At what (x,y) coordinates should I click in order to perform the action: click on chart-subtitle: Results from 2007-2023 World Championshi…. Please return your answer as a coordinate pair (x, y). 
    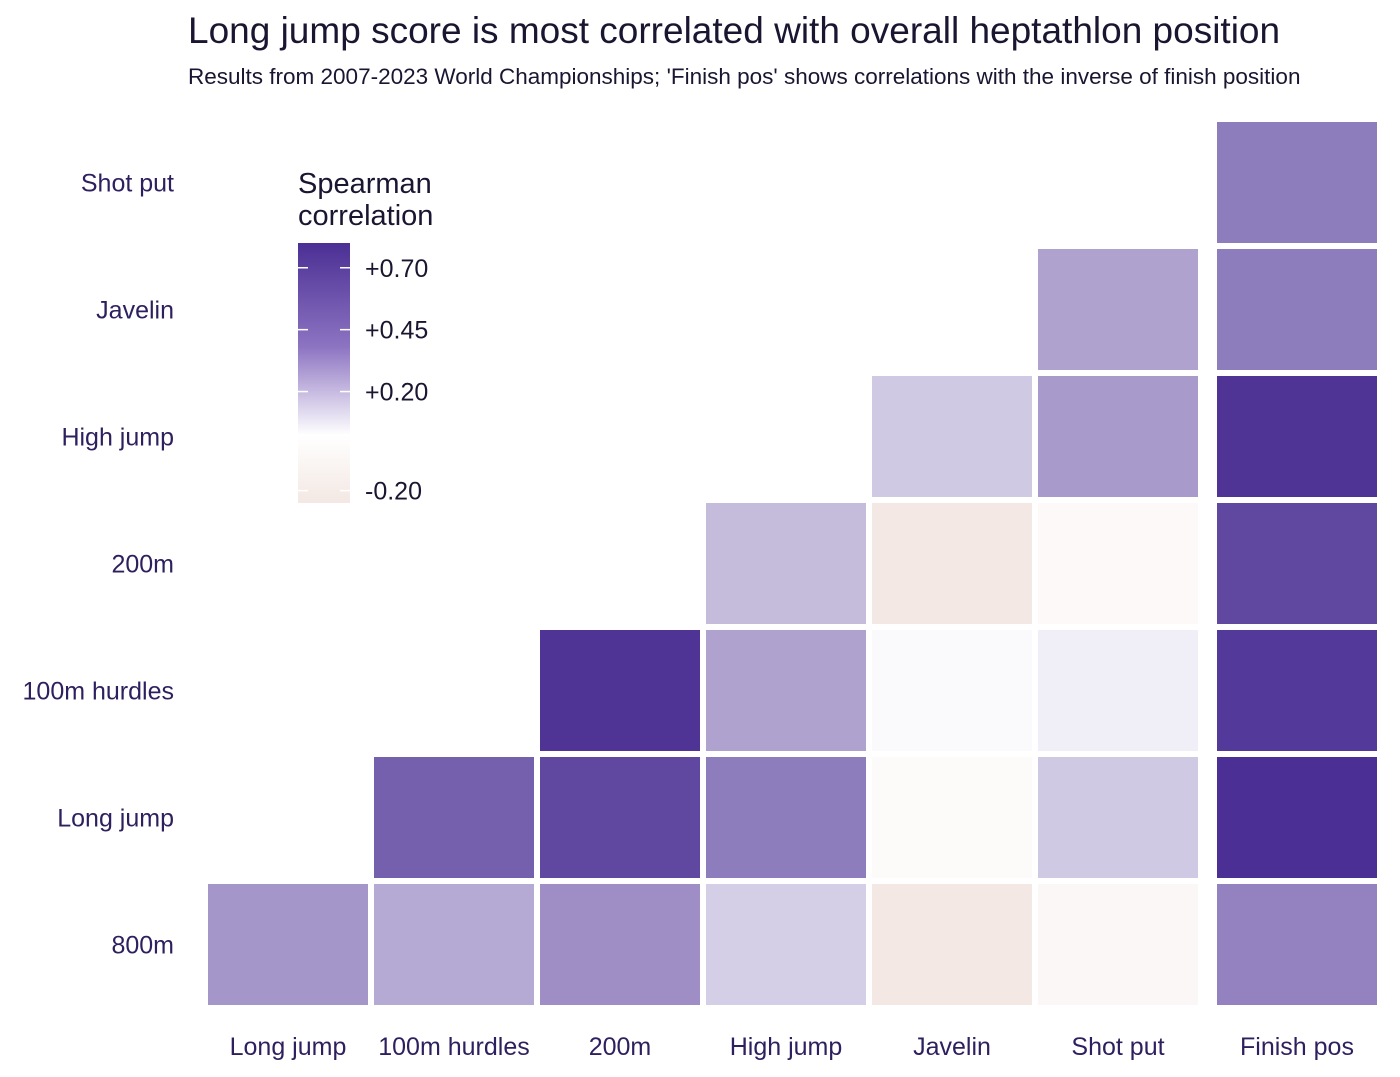
    Looking at the image, I should click on (744, 76).